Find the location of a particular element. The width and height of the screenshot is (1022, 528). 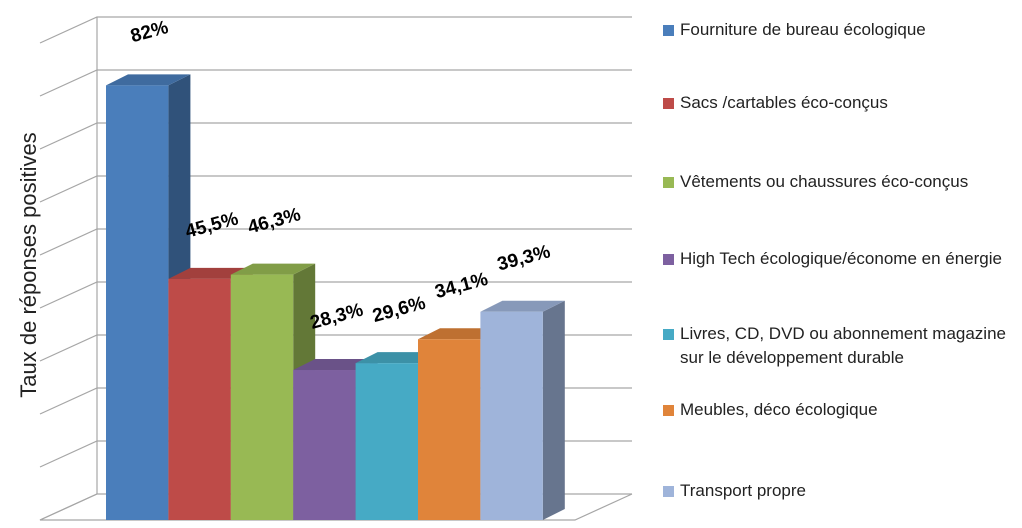

value-label: 29,6% is located at coordinates (399, 310).